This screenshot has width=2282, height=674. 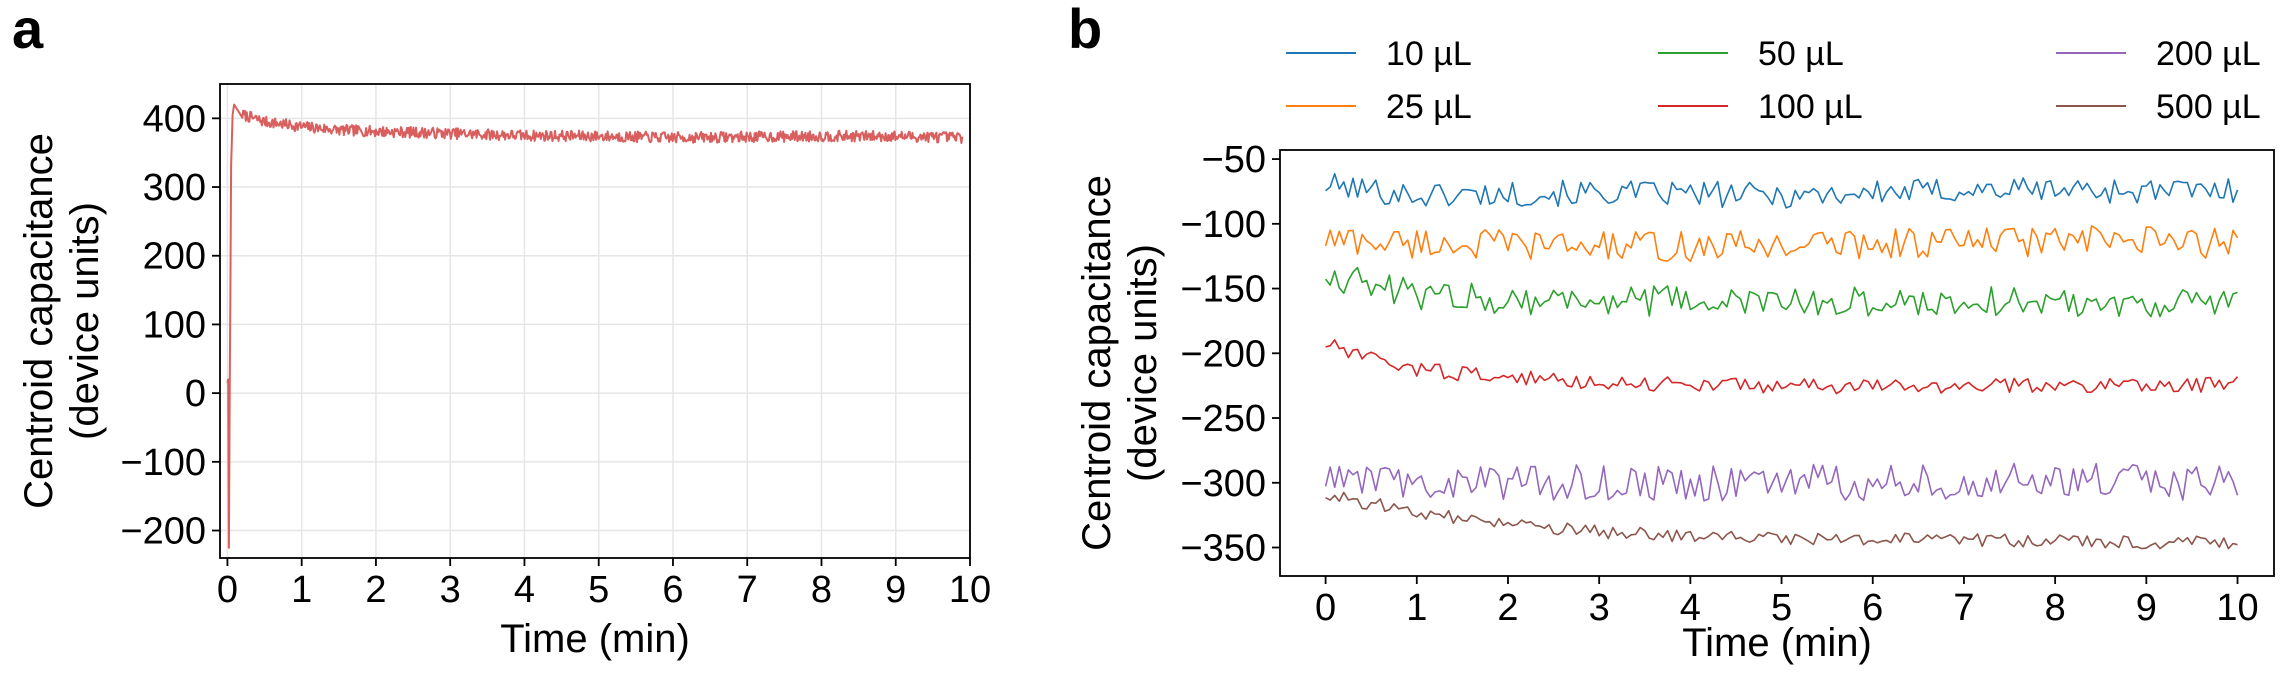 What do you see at coordinates (39, 321) in the screenshot?
I see `chart-a-ylabel-line1: Centroid capacitance` at bounding box center [39, 321].